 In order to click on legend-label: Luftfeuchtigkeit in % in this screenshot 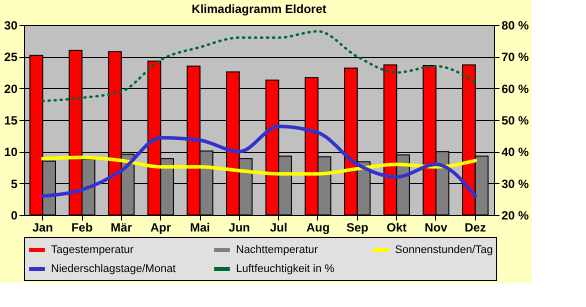, I will do `click(285, 269)`.